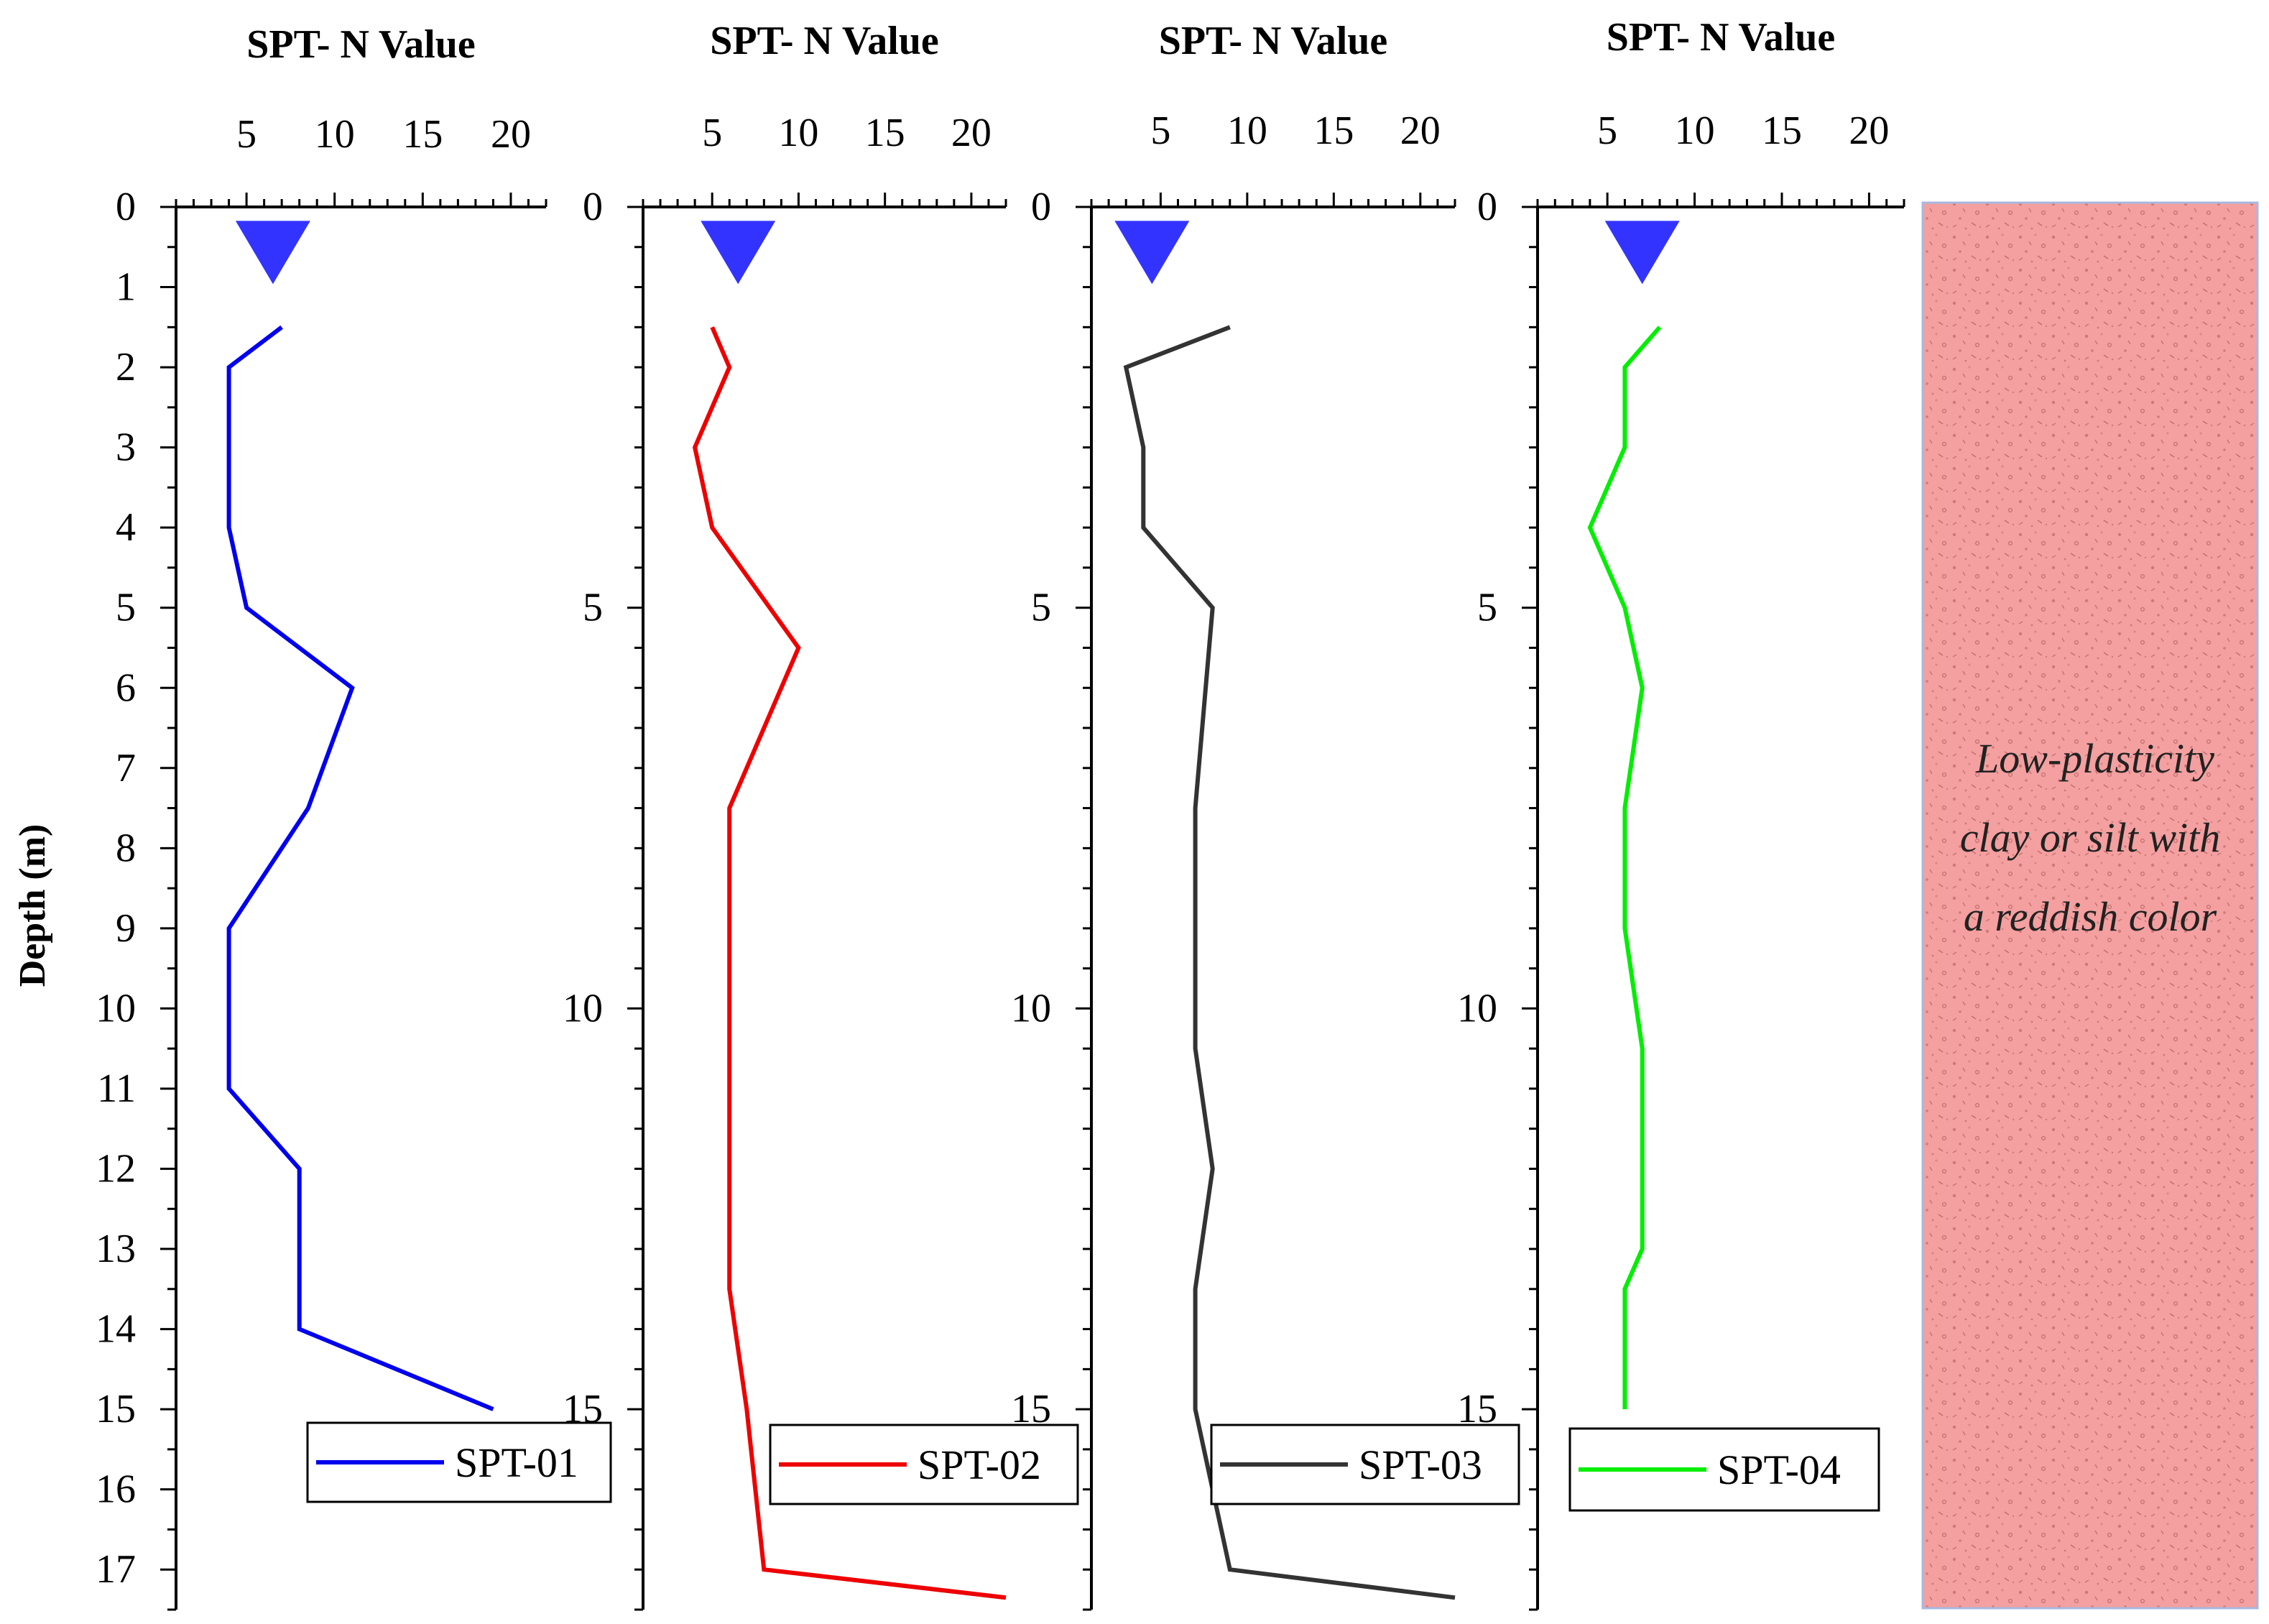 The height and width of the screenshot is (1624, 2269). What do you see at coordinates (116, 1329) in the screenshot?
I see `y-tick-label: 14` at bounding box center [116, 1329].